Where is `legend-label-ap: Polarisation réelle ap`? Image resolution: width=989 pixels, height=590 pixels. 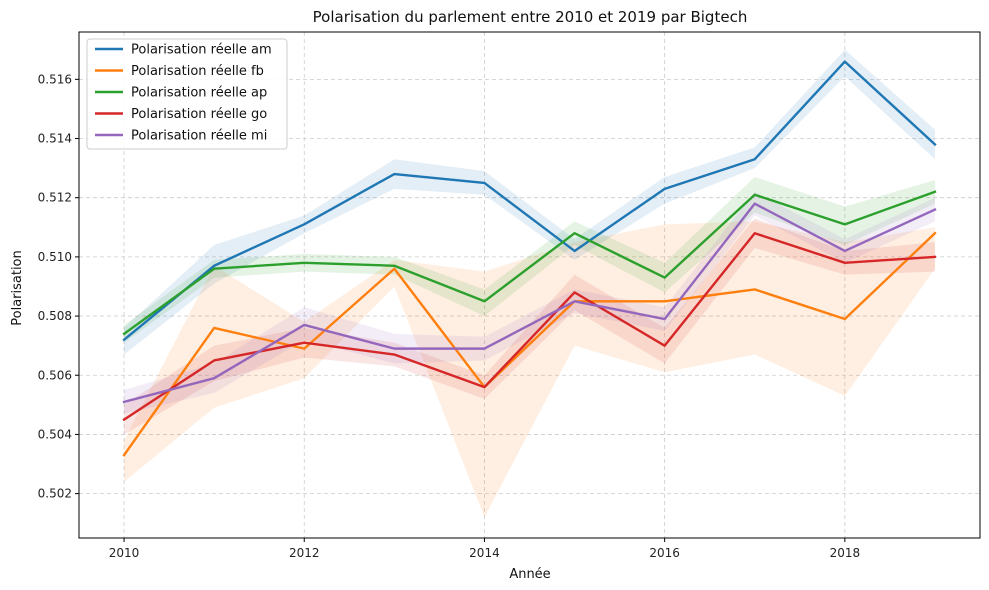
legend-label-ap: Polarisation réelle ap is located at coordinates (199, 93).